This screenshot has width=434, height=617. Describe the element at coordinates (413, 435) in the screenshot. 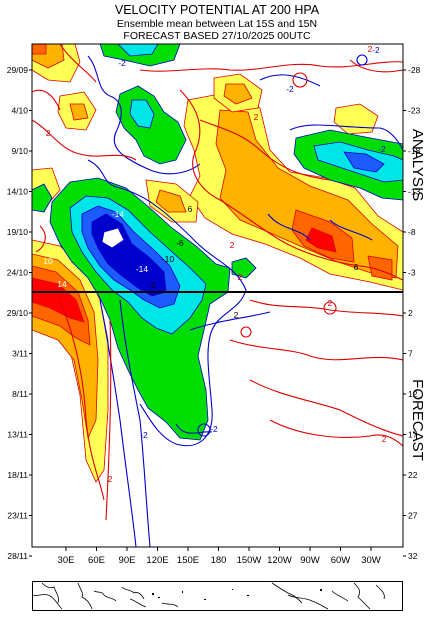

I see `right-tick-label: 17` at that location.